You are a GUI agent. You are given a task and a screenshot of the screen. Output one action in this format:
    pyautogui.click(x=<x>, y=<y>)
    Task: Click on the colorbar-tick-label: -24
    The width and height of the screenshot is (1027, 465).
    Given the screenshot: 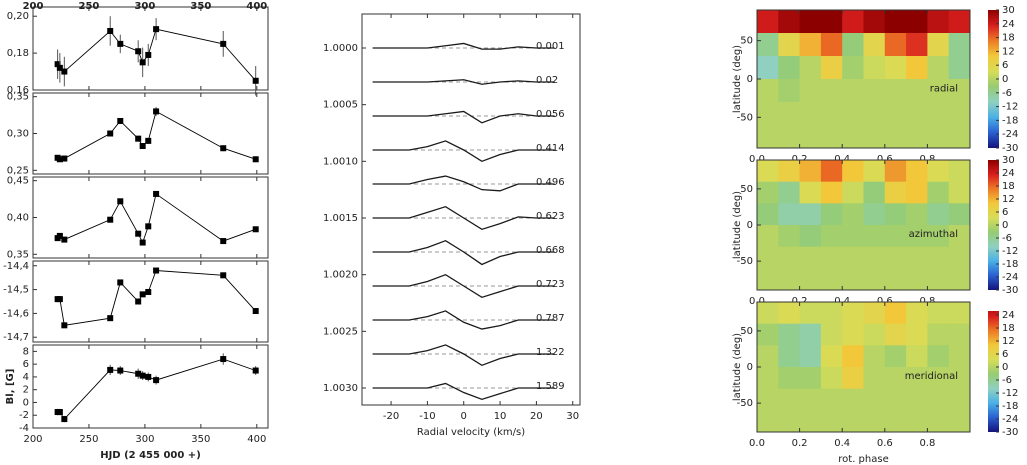 What is the action you would take?
    pyautogui.click(x=1010, y=134)
    